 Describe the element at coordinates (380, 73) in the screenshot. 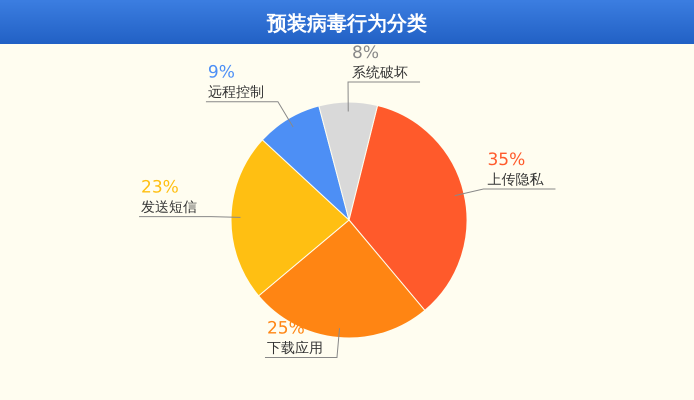

I see `slice-label: 系统破坏` at that location.